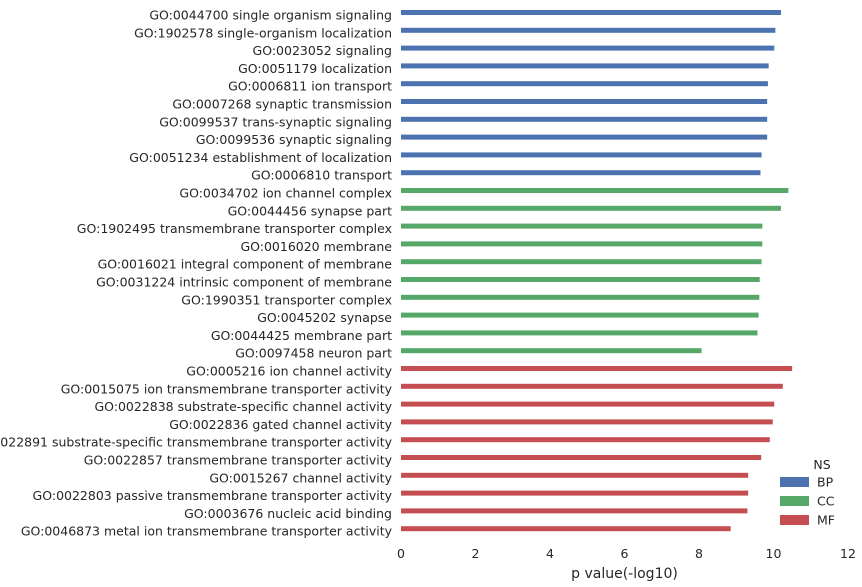 Image resolution: width=862 pixels, height=587 pixels. I want to click on y-tick-label: GO:0044425 membrane part, so click(301, 335).